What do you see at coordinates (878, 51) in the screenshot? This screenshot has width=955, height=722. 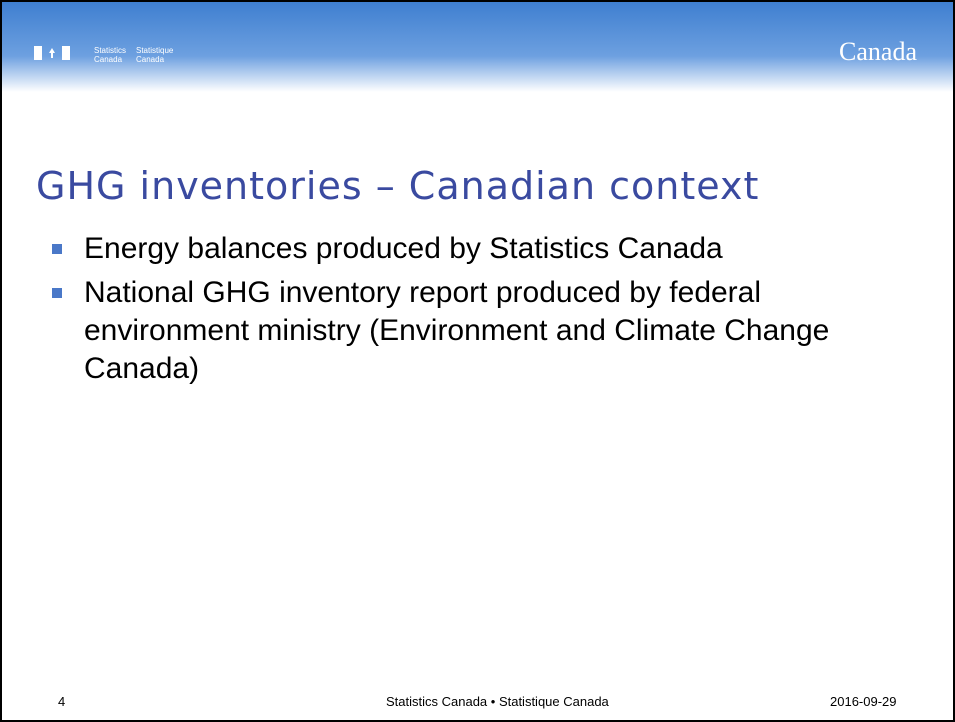 I see `wordmark: Canada` at bounding box center [878, 51].